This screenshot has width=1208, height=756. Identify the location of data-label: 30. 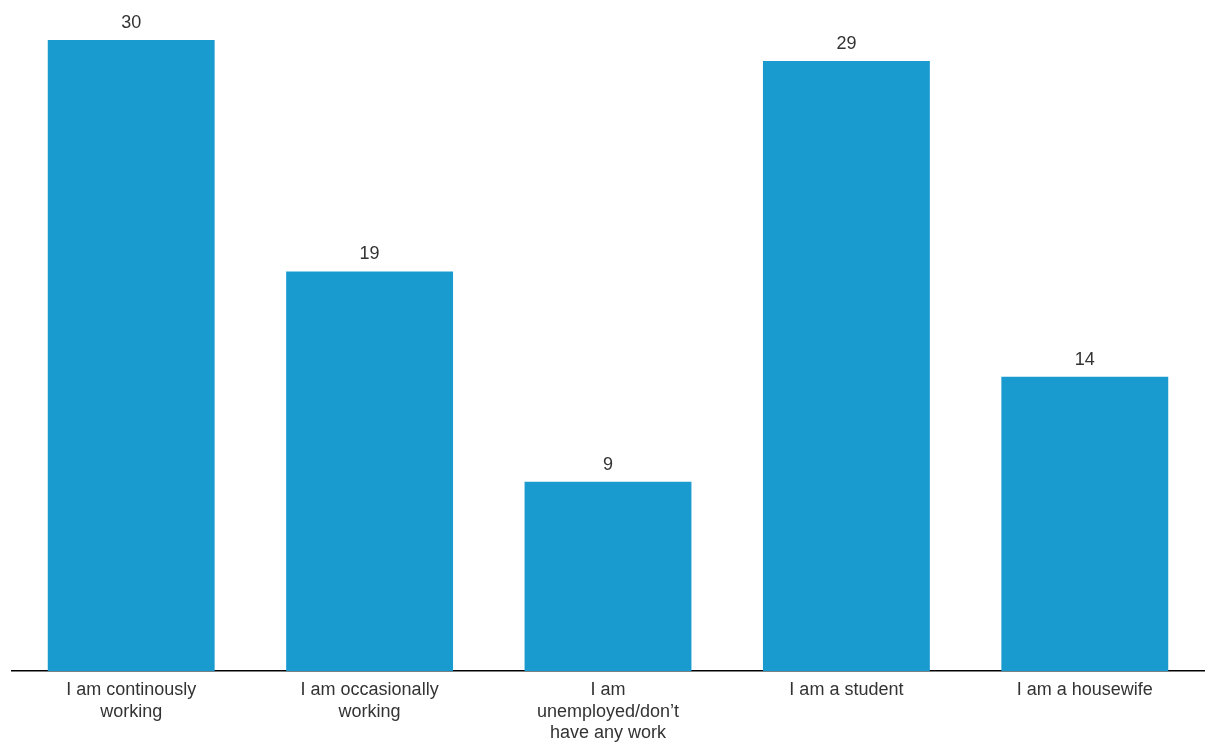
(131, 21).